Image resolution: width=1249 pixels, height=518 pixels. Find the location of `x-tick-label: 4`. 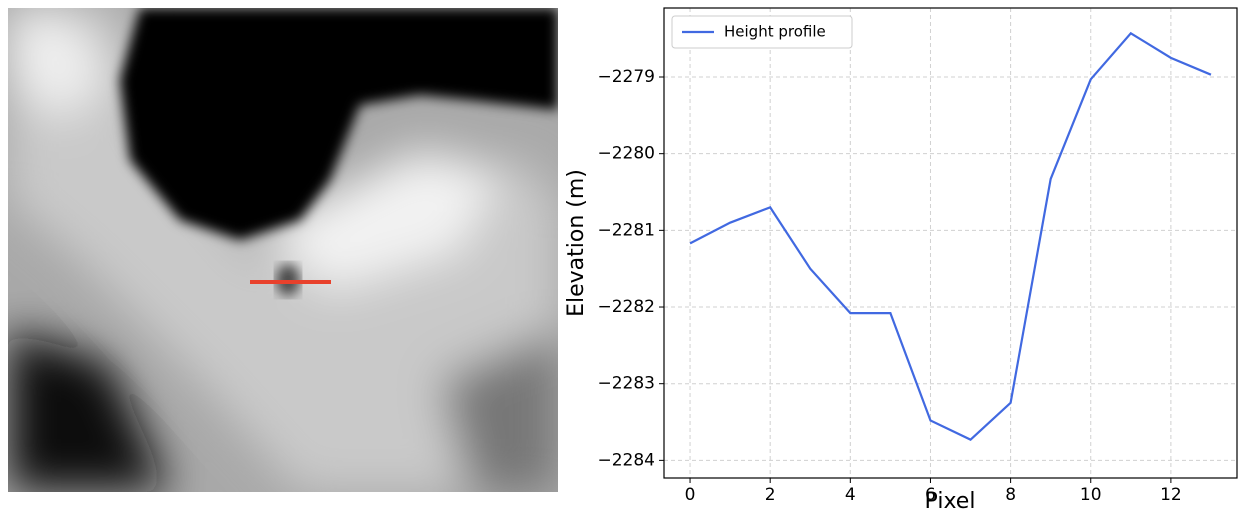

x-tick-label: 4 is located at coordinates (850, 495).